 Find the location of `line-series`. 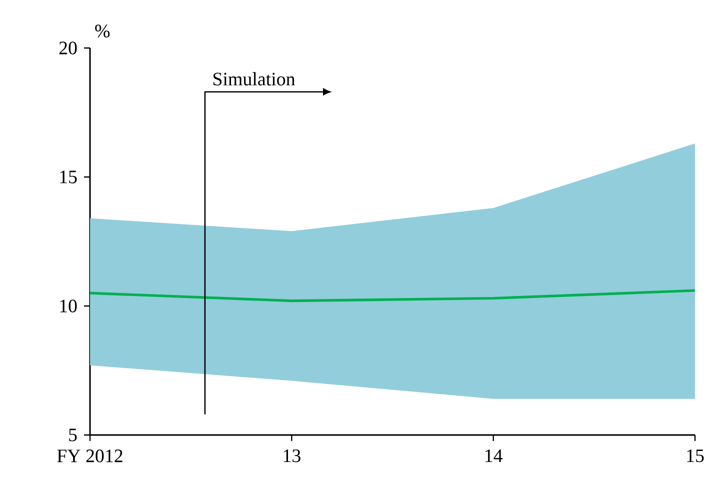

line-series is located at coordinates (392, 295).